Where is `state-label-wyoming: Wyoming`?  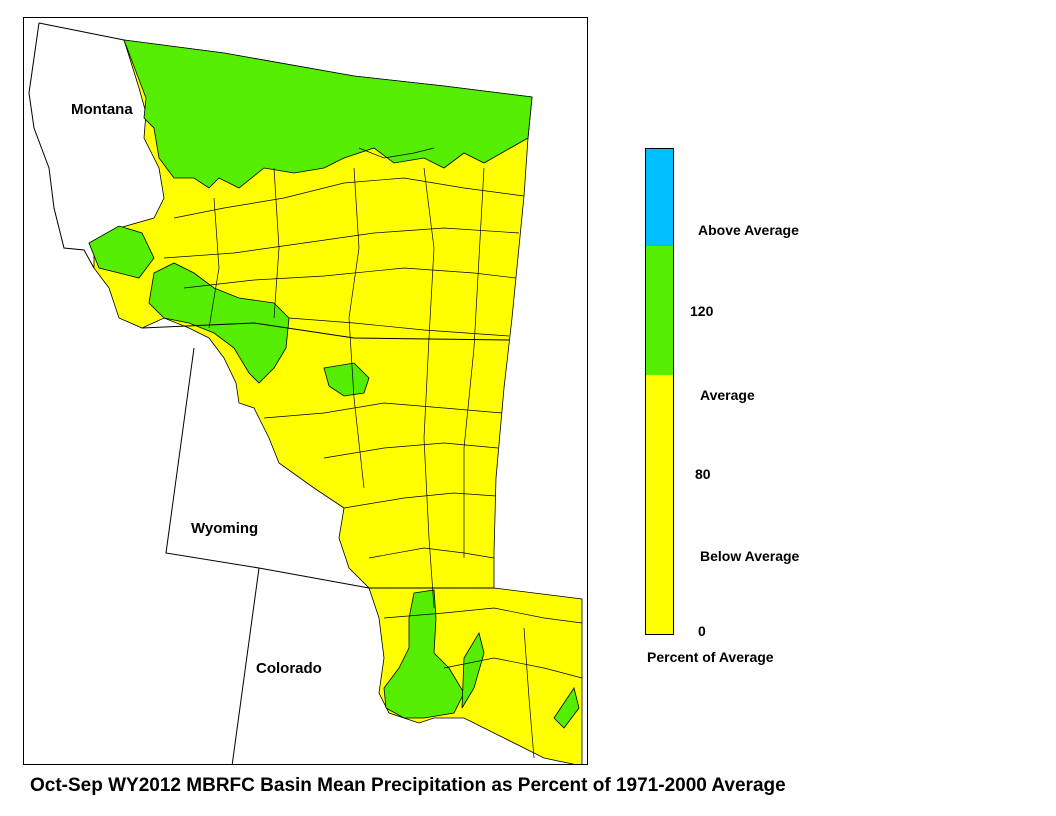 state-label-wyoming: Wyoming is located at coordinates (225, 528).